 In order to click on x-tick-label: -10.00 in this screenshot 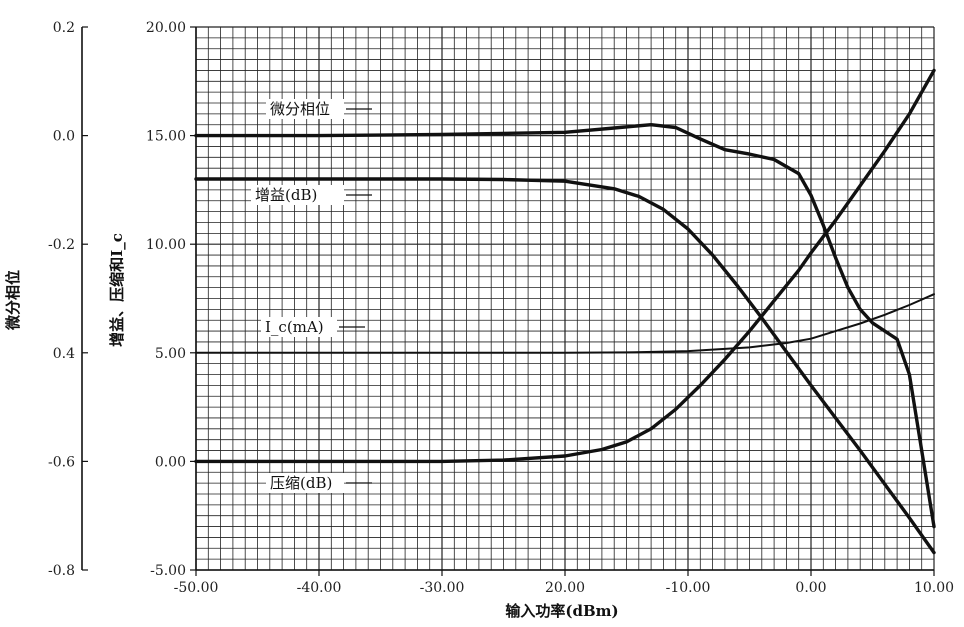, I will do `click(688, 588)`.